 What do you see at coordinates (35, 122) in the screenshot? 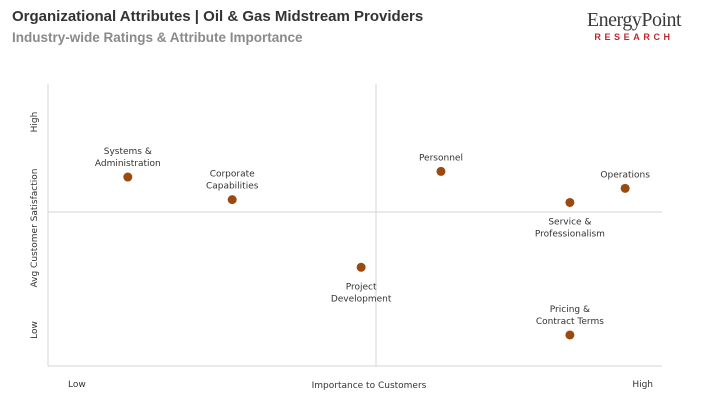
I see `y-axis-high-label: High` at bounding box center [35, 122].